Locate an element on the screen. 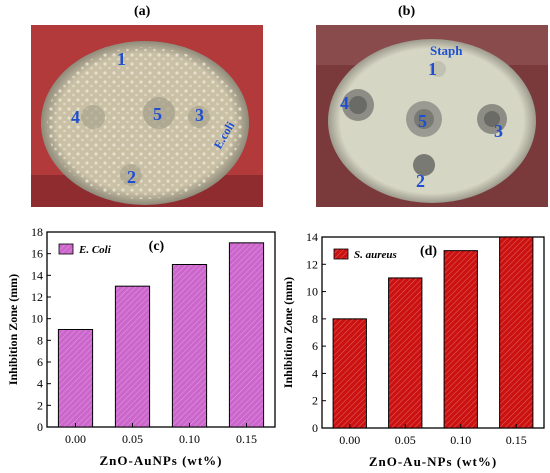  plate-b-mark-4: 4 is located at coordinates (344, 103).